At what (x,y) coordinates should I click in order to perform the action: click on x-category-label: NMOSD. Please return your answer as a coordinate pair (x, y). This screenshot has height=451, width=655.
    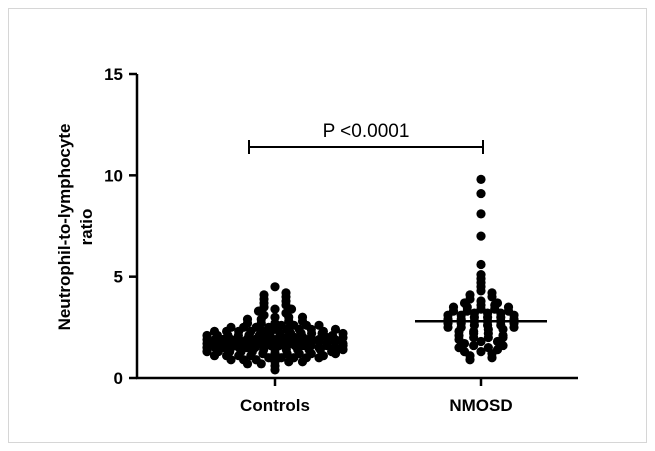
    Looking at the image, I should click on (480, 405).